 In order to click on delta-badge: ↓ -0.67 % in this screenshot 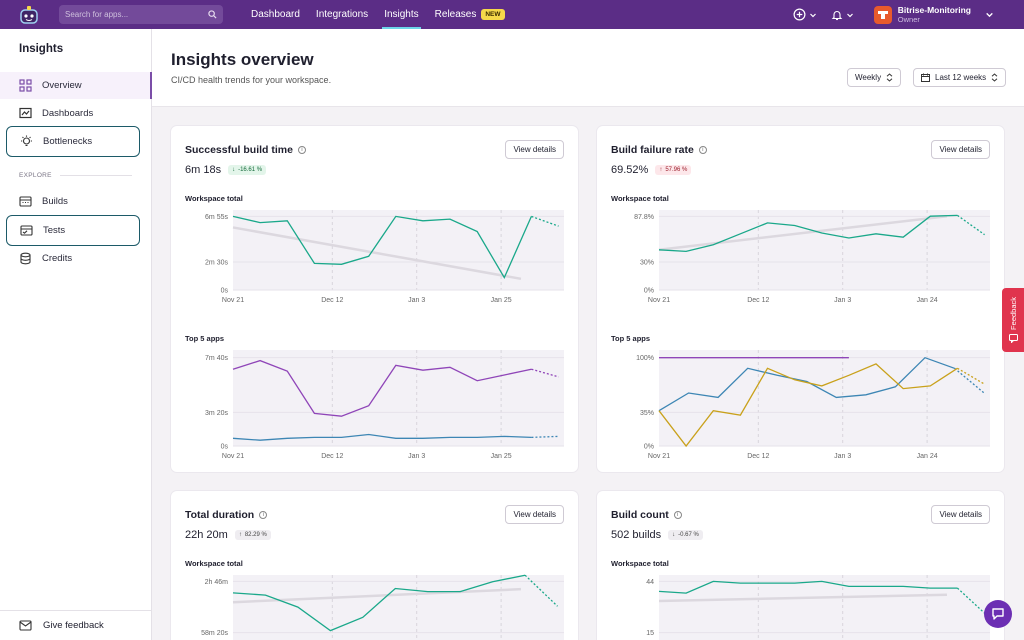, I will do `click(685, 535)`.